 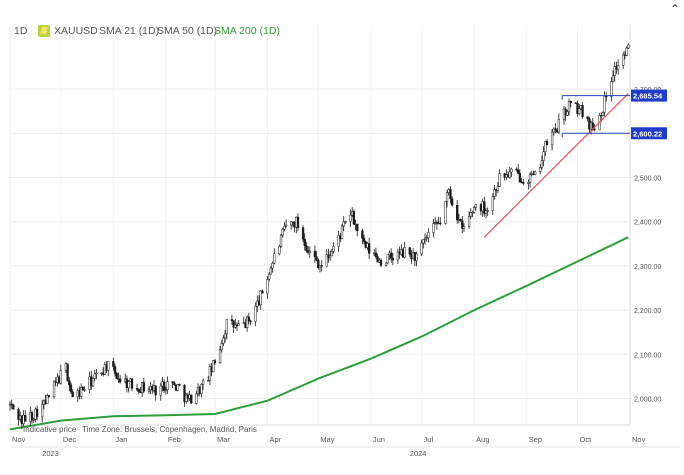 I want to click on expand-icon: ⌃, so click(x=674, y=9).